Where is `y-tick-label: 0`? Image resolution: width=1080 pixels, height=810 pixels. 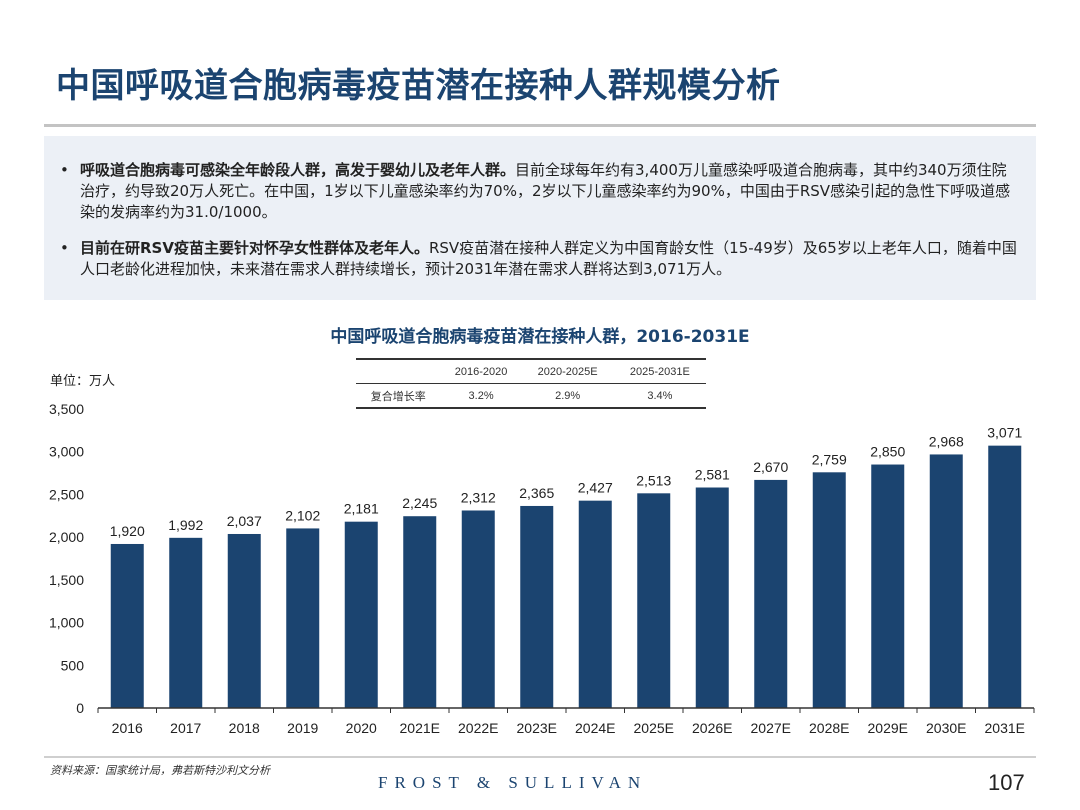 y-tick-label: 0 is located at coordinates (80, 708).